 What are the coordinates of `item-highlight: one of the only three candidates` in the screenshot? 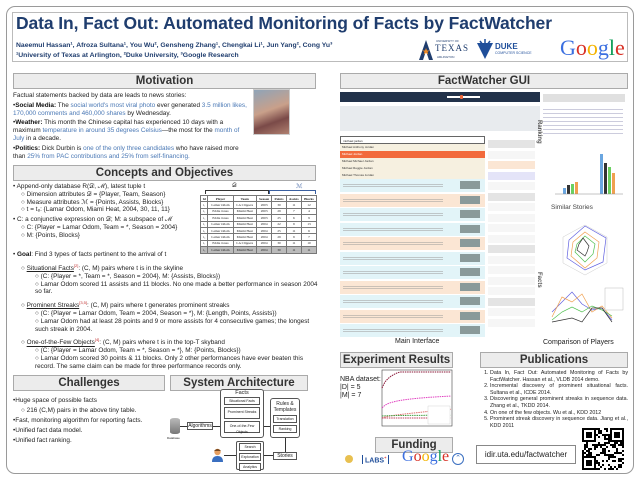 It's located at (129, 148).